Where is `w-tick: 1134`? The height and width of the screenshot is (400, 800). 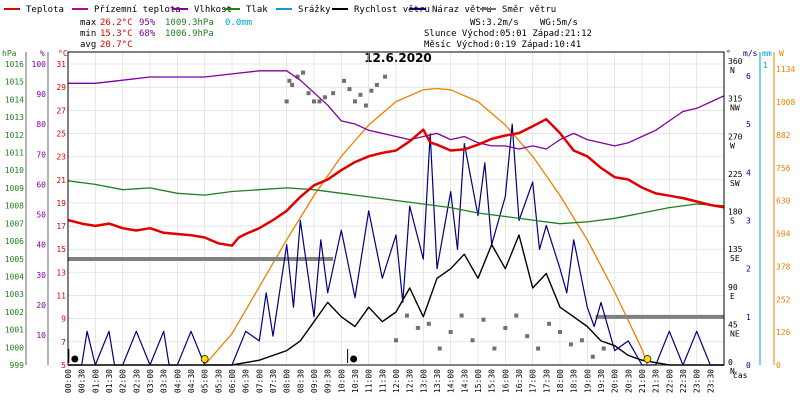
w-tick: 1134 is located at coordinates (785, 69).